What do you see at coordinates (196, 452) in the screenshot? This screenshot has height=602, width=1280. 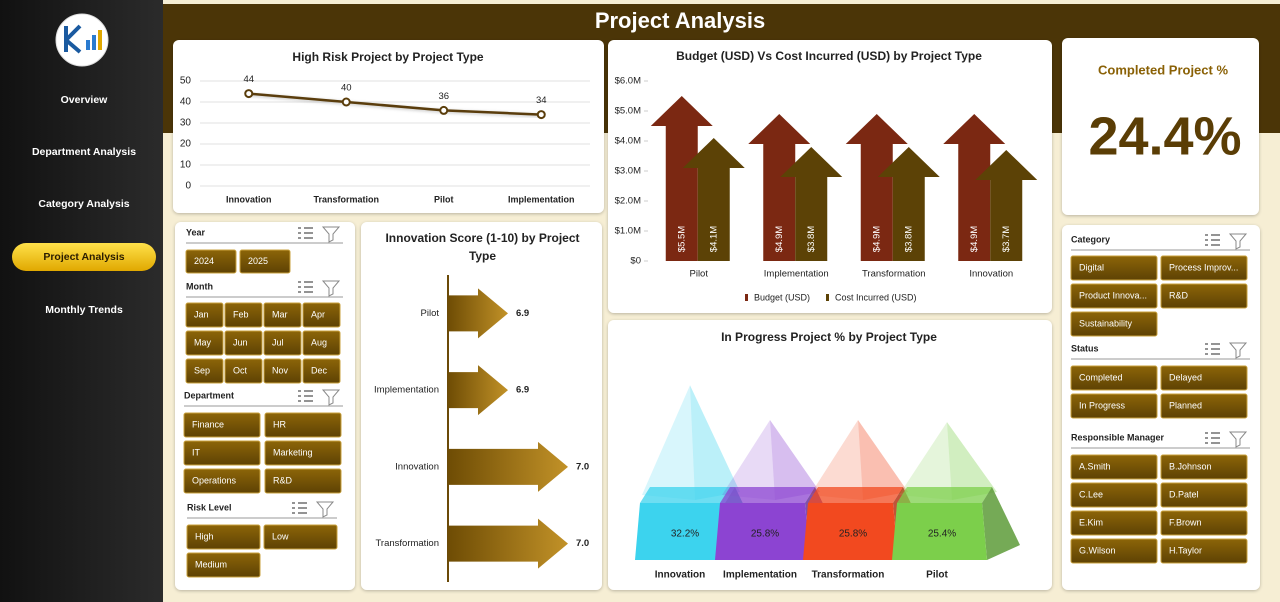 I see `filter-option: IT` at bounding box center [196, 452].